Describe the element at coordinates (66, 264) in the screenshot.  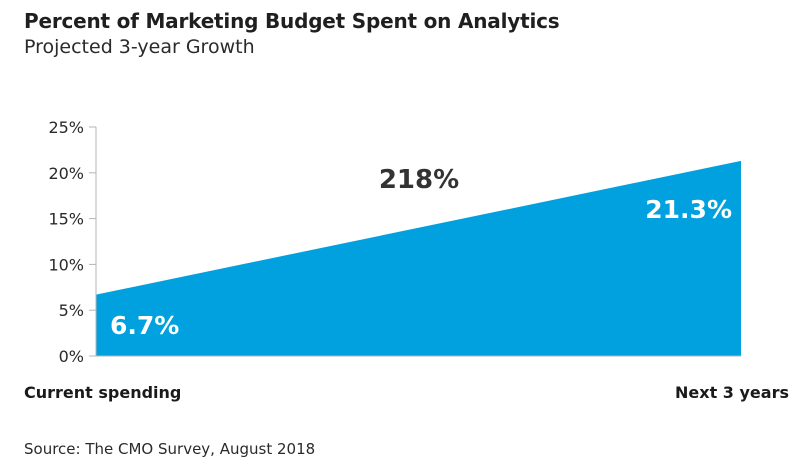
I see `y-tick-label: 10%` at that location.